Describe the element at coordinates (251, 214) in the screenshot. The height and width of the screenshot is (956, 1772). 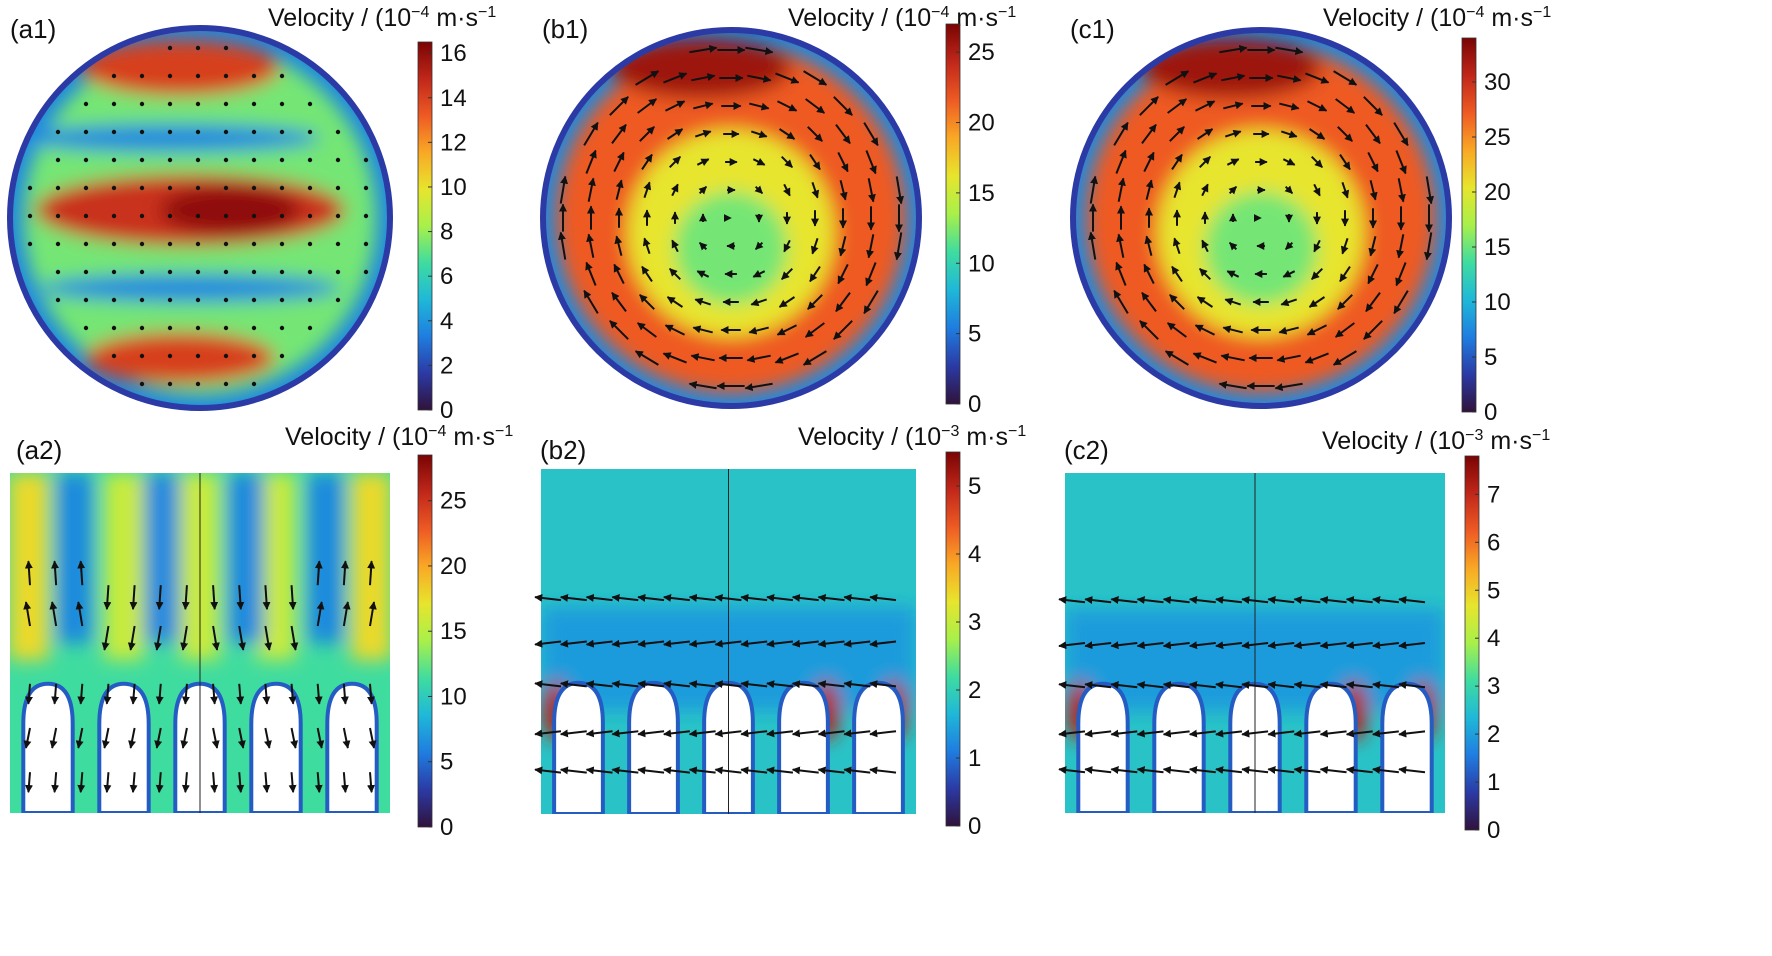
I see `panel-a1: (a1) Velocity / (10−4 m·s−1 0 2 4 6 8 10 12 14 16` at that location.